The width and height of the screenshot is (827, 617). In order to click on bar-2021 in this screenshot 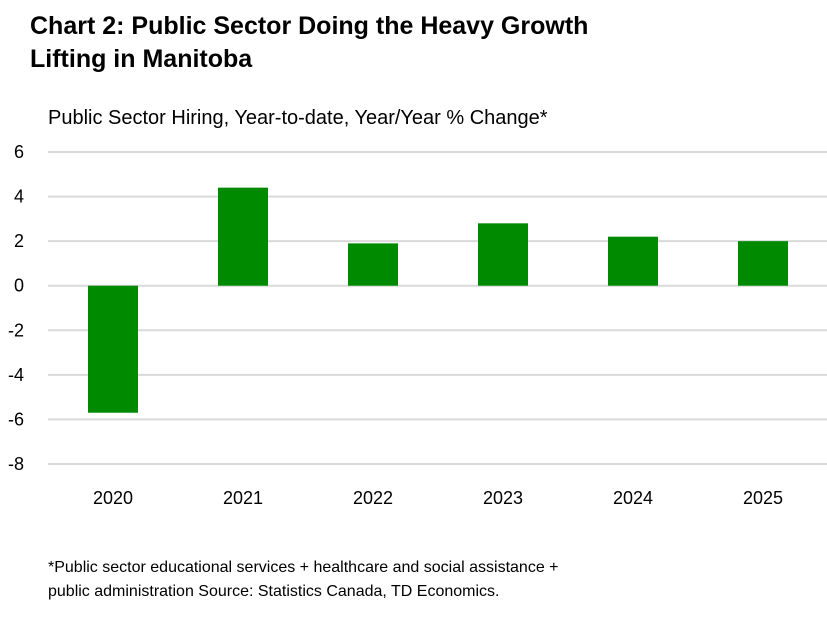, I will do `click(243, 236)`.